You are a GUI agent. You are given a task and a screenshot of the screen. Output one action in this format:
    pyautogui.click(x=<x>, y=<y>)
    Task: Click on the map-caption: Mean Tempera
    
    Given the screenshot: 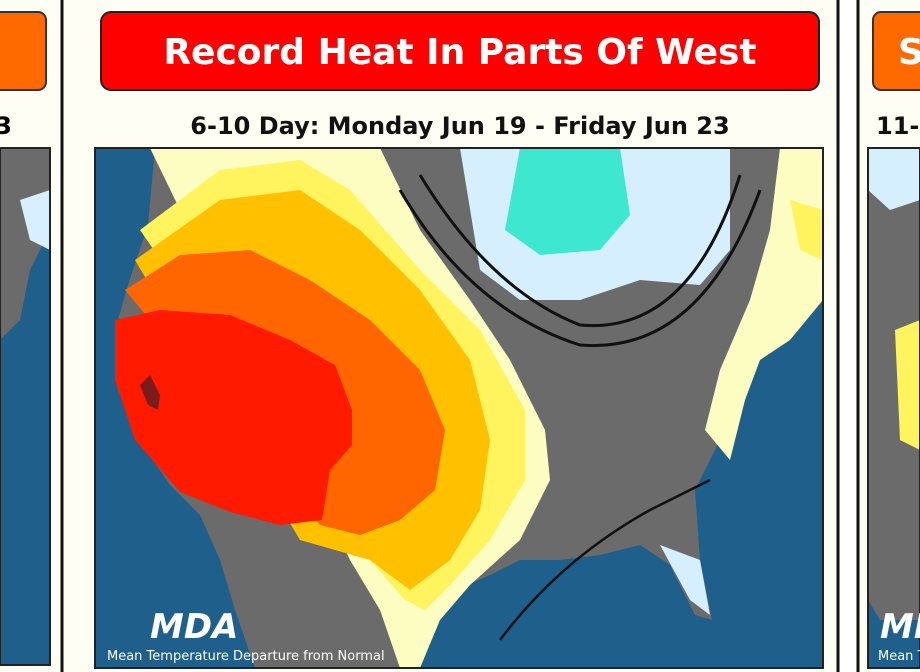 What is the action you would take?
    pyautogui.click(x=899, y=656)
    